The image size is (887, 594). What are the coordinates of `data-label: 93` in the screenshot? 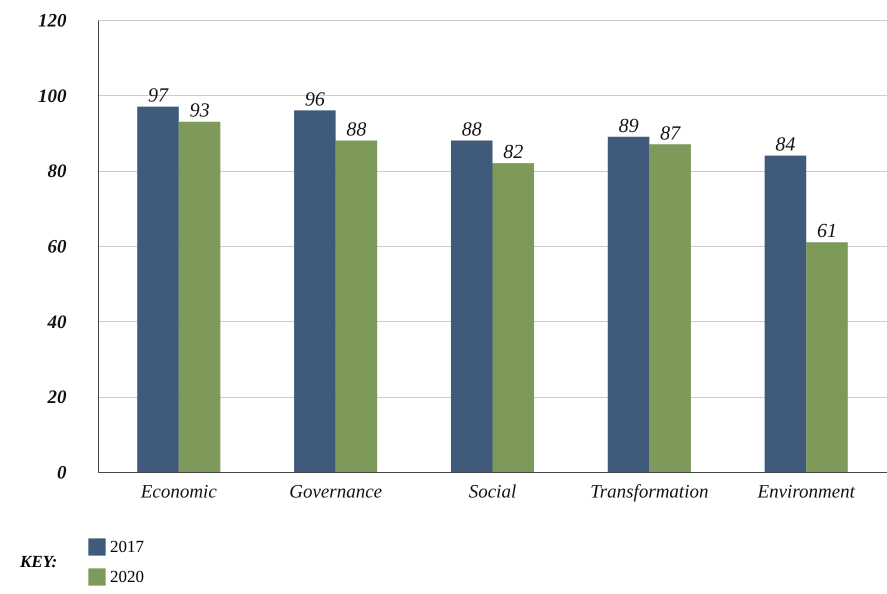 It's located at (200, 111).